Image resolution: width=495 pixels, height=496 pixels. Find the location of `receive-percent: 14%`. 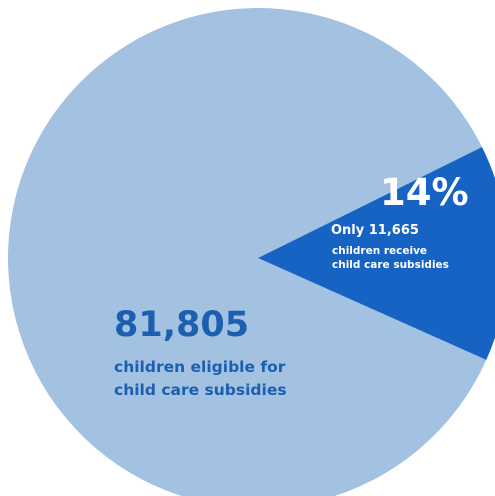

receive-percent: 14% is located at coordinates (424, 192).